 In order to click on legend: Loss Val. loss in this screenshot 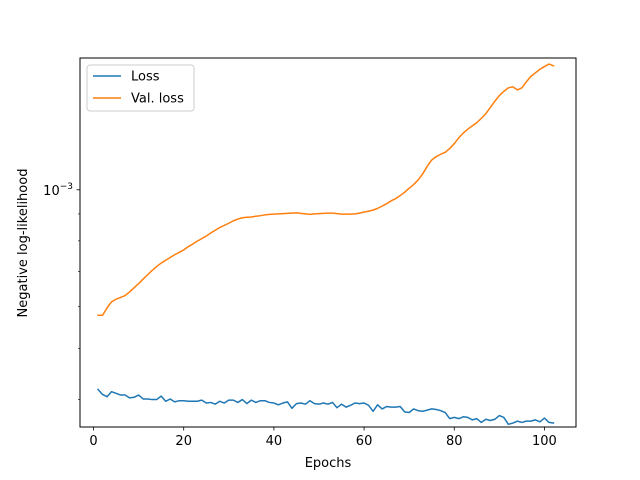, I will do `click(140, 88)`.